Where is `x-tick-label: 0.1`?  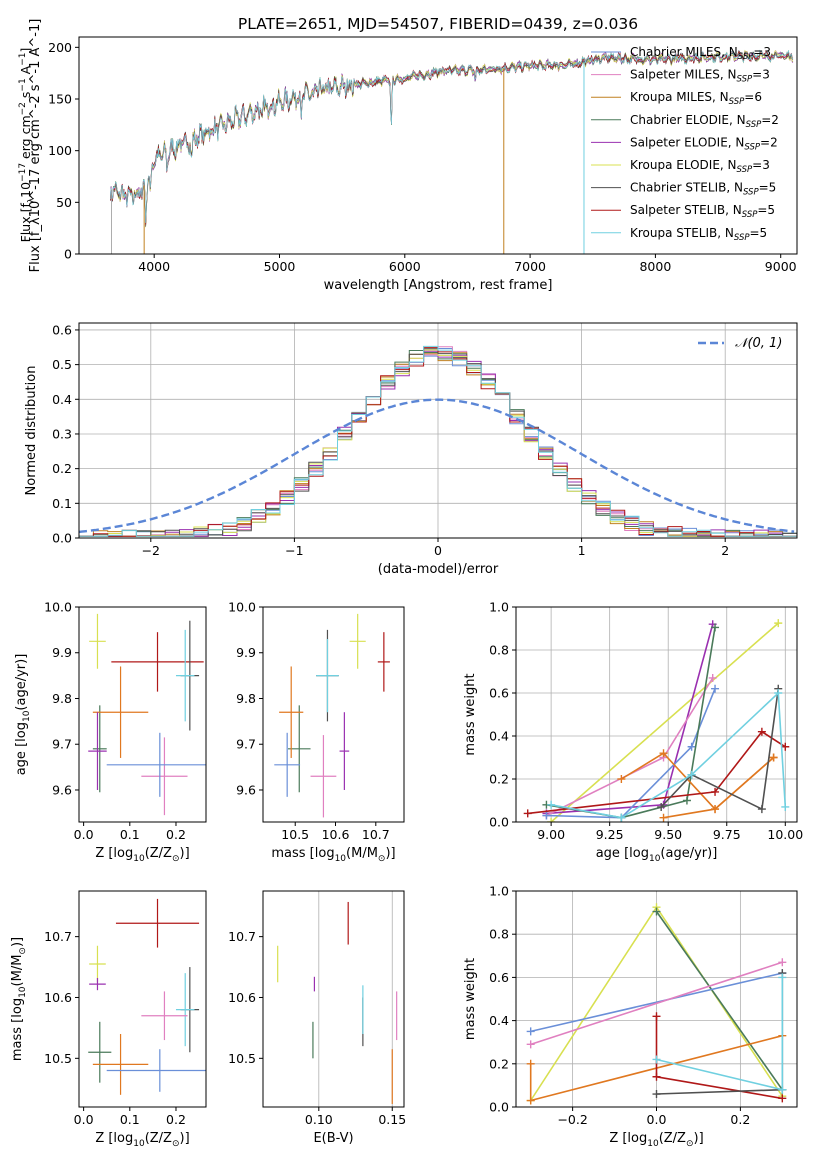
x-tick-label: 0.1 is located at coordinates (130, 834).